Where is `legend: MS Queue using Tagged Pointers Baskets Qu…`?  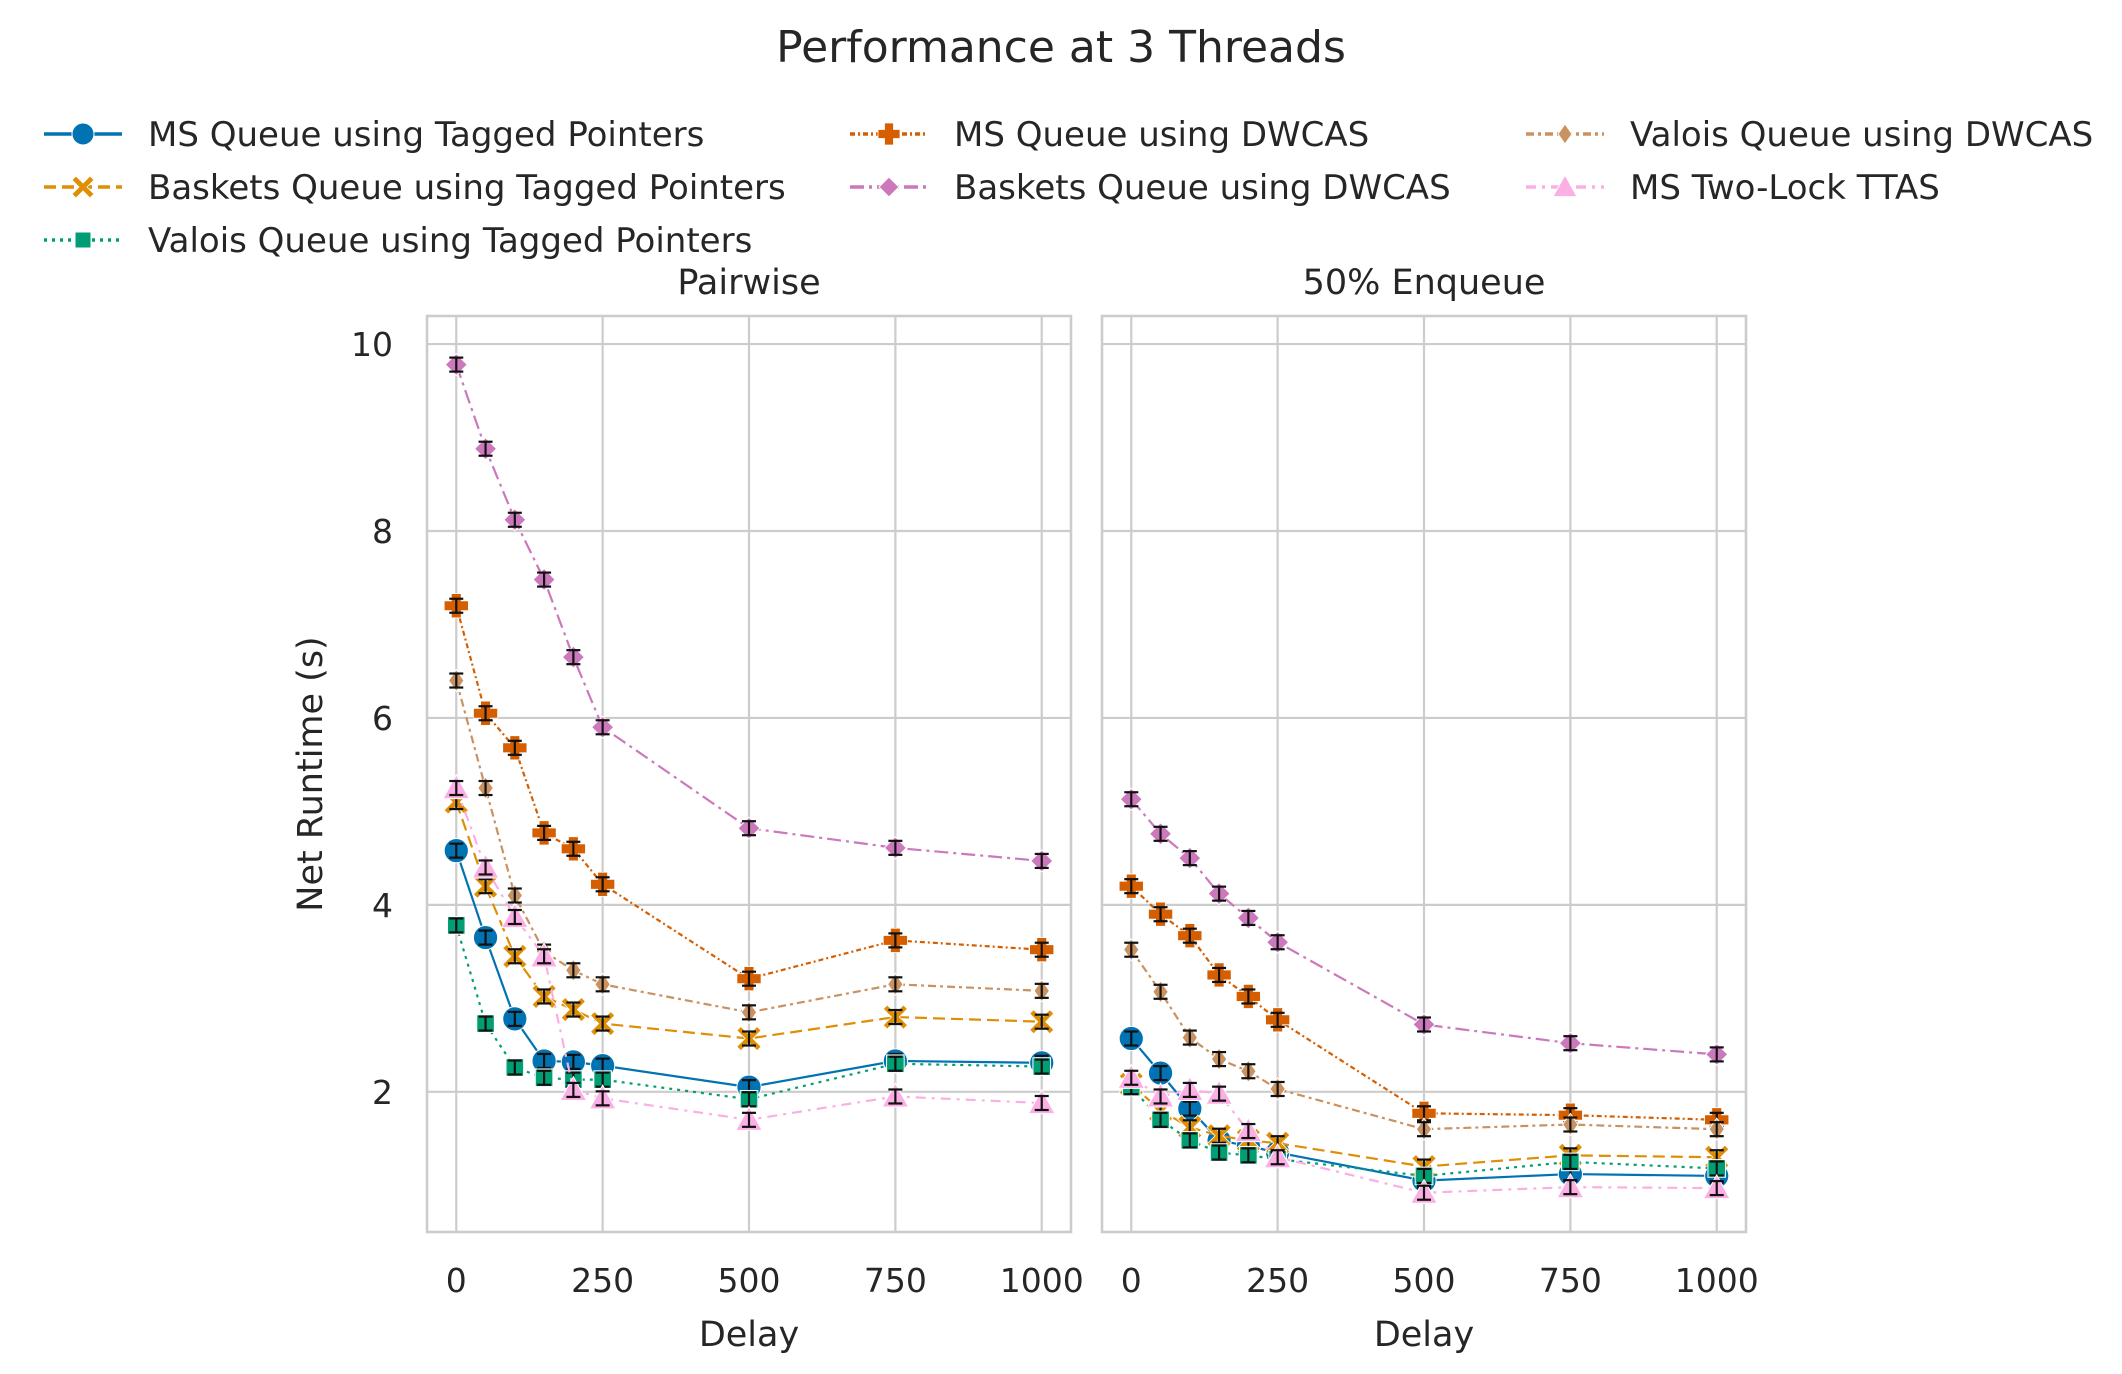 legend: MS Queue using Tagged Pointers Baskets Qu… is located at coordinates (1068, 188).